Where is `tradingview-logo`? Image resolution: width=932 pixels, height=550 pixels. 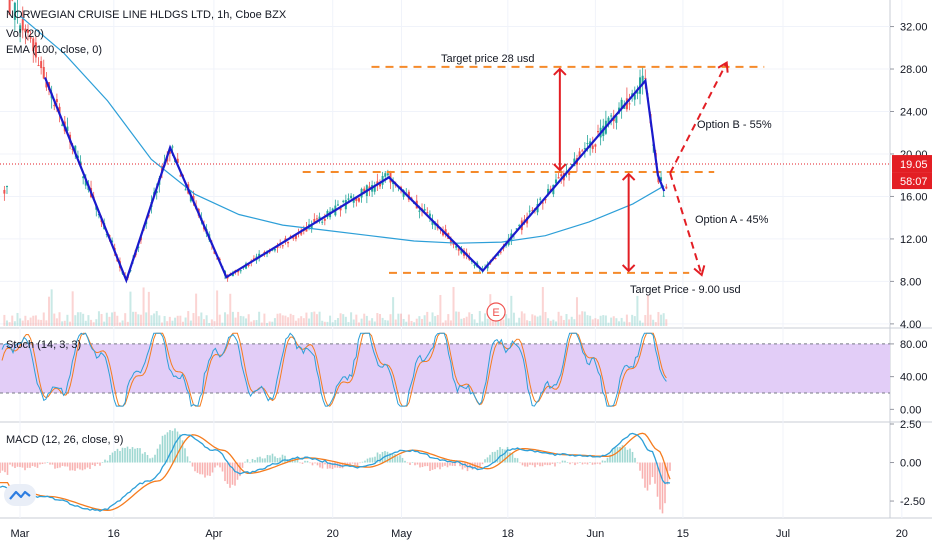
tradingview-logo is located at coordinates (20, 495).